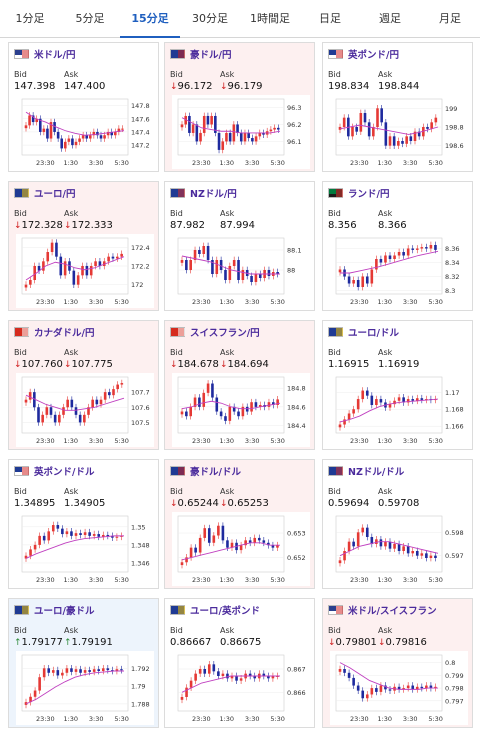 The width and height of the screenshot is (480, 736). What do you see at coordinates (399, 549) in the screenshot?
I see `price-chart: 0.598 0.597 23:30 1:30 3:30 5:30` at bounding box center [399, 549].